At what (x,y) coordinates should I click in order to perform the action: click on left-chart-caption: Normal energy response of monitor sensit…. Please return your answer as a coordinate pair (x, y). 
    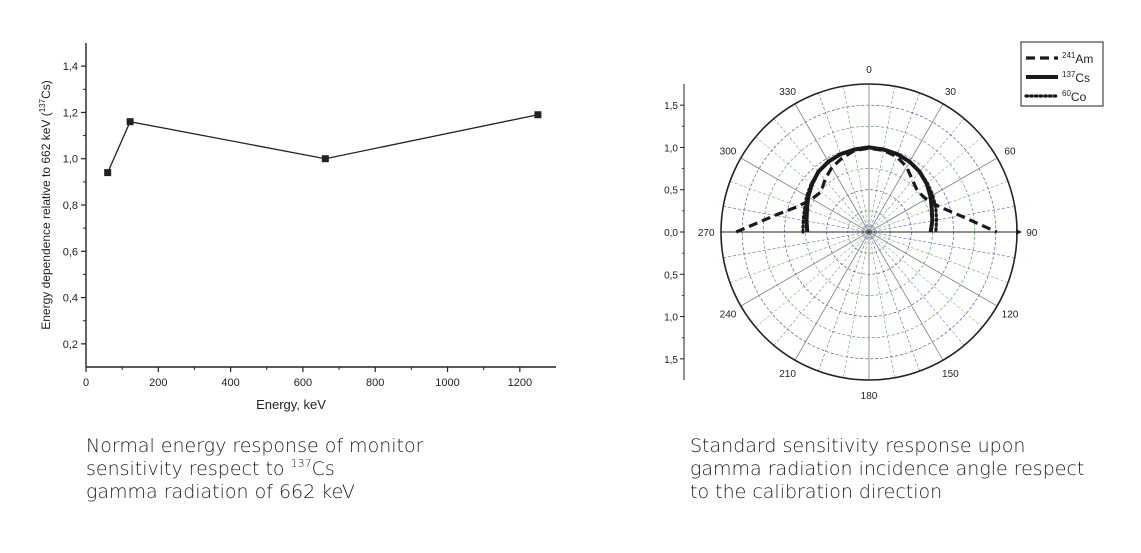
    Looking at the image, I should click on (296, 469).